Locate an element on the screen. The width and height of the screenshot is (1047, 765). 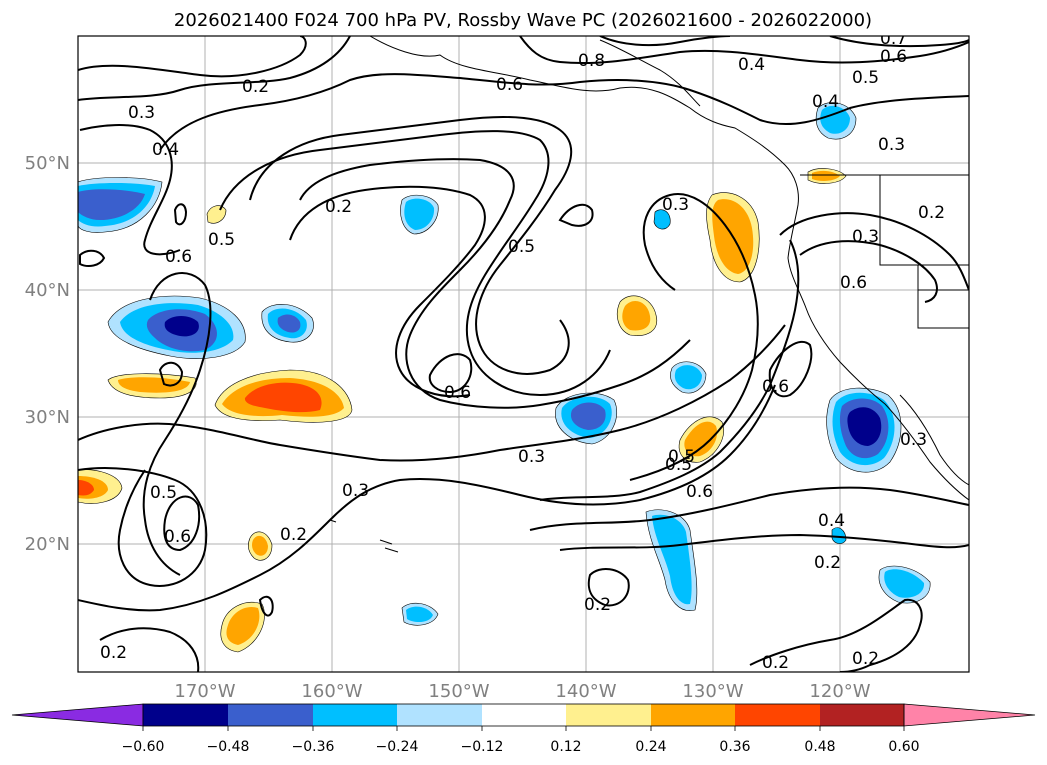
contour-0-2-small is located at coordinates (608, 587).